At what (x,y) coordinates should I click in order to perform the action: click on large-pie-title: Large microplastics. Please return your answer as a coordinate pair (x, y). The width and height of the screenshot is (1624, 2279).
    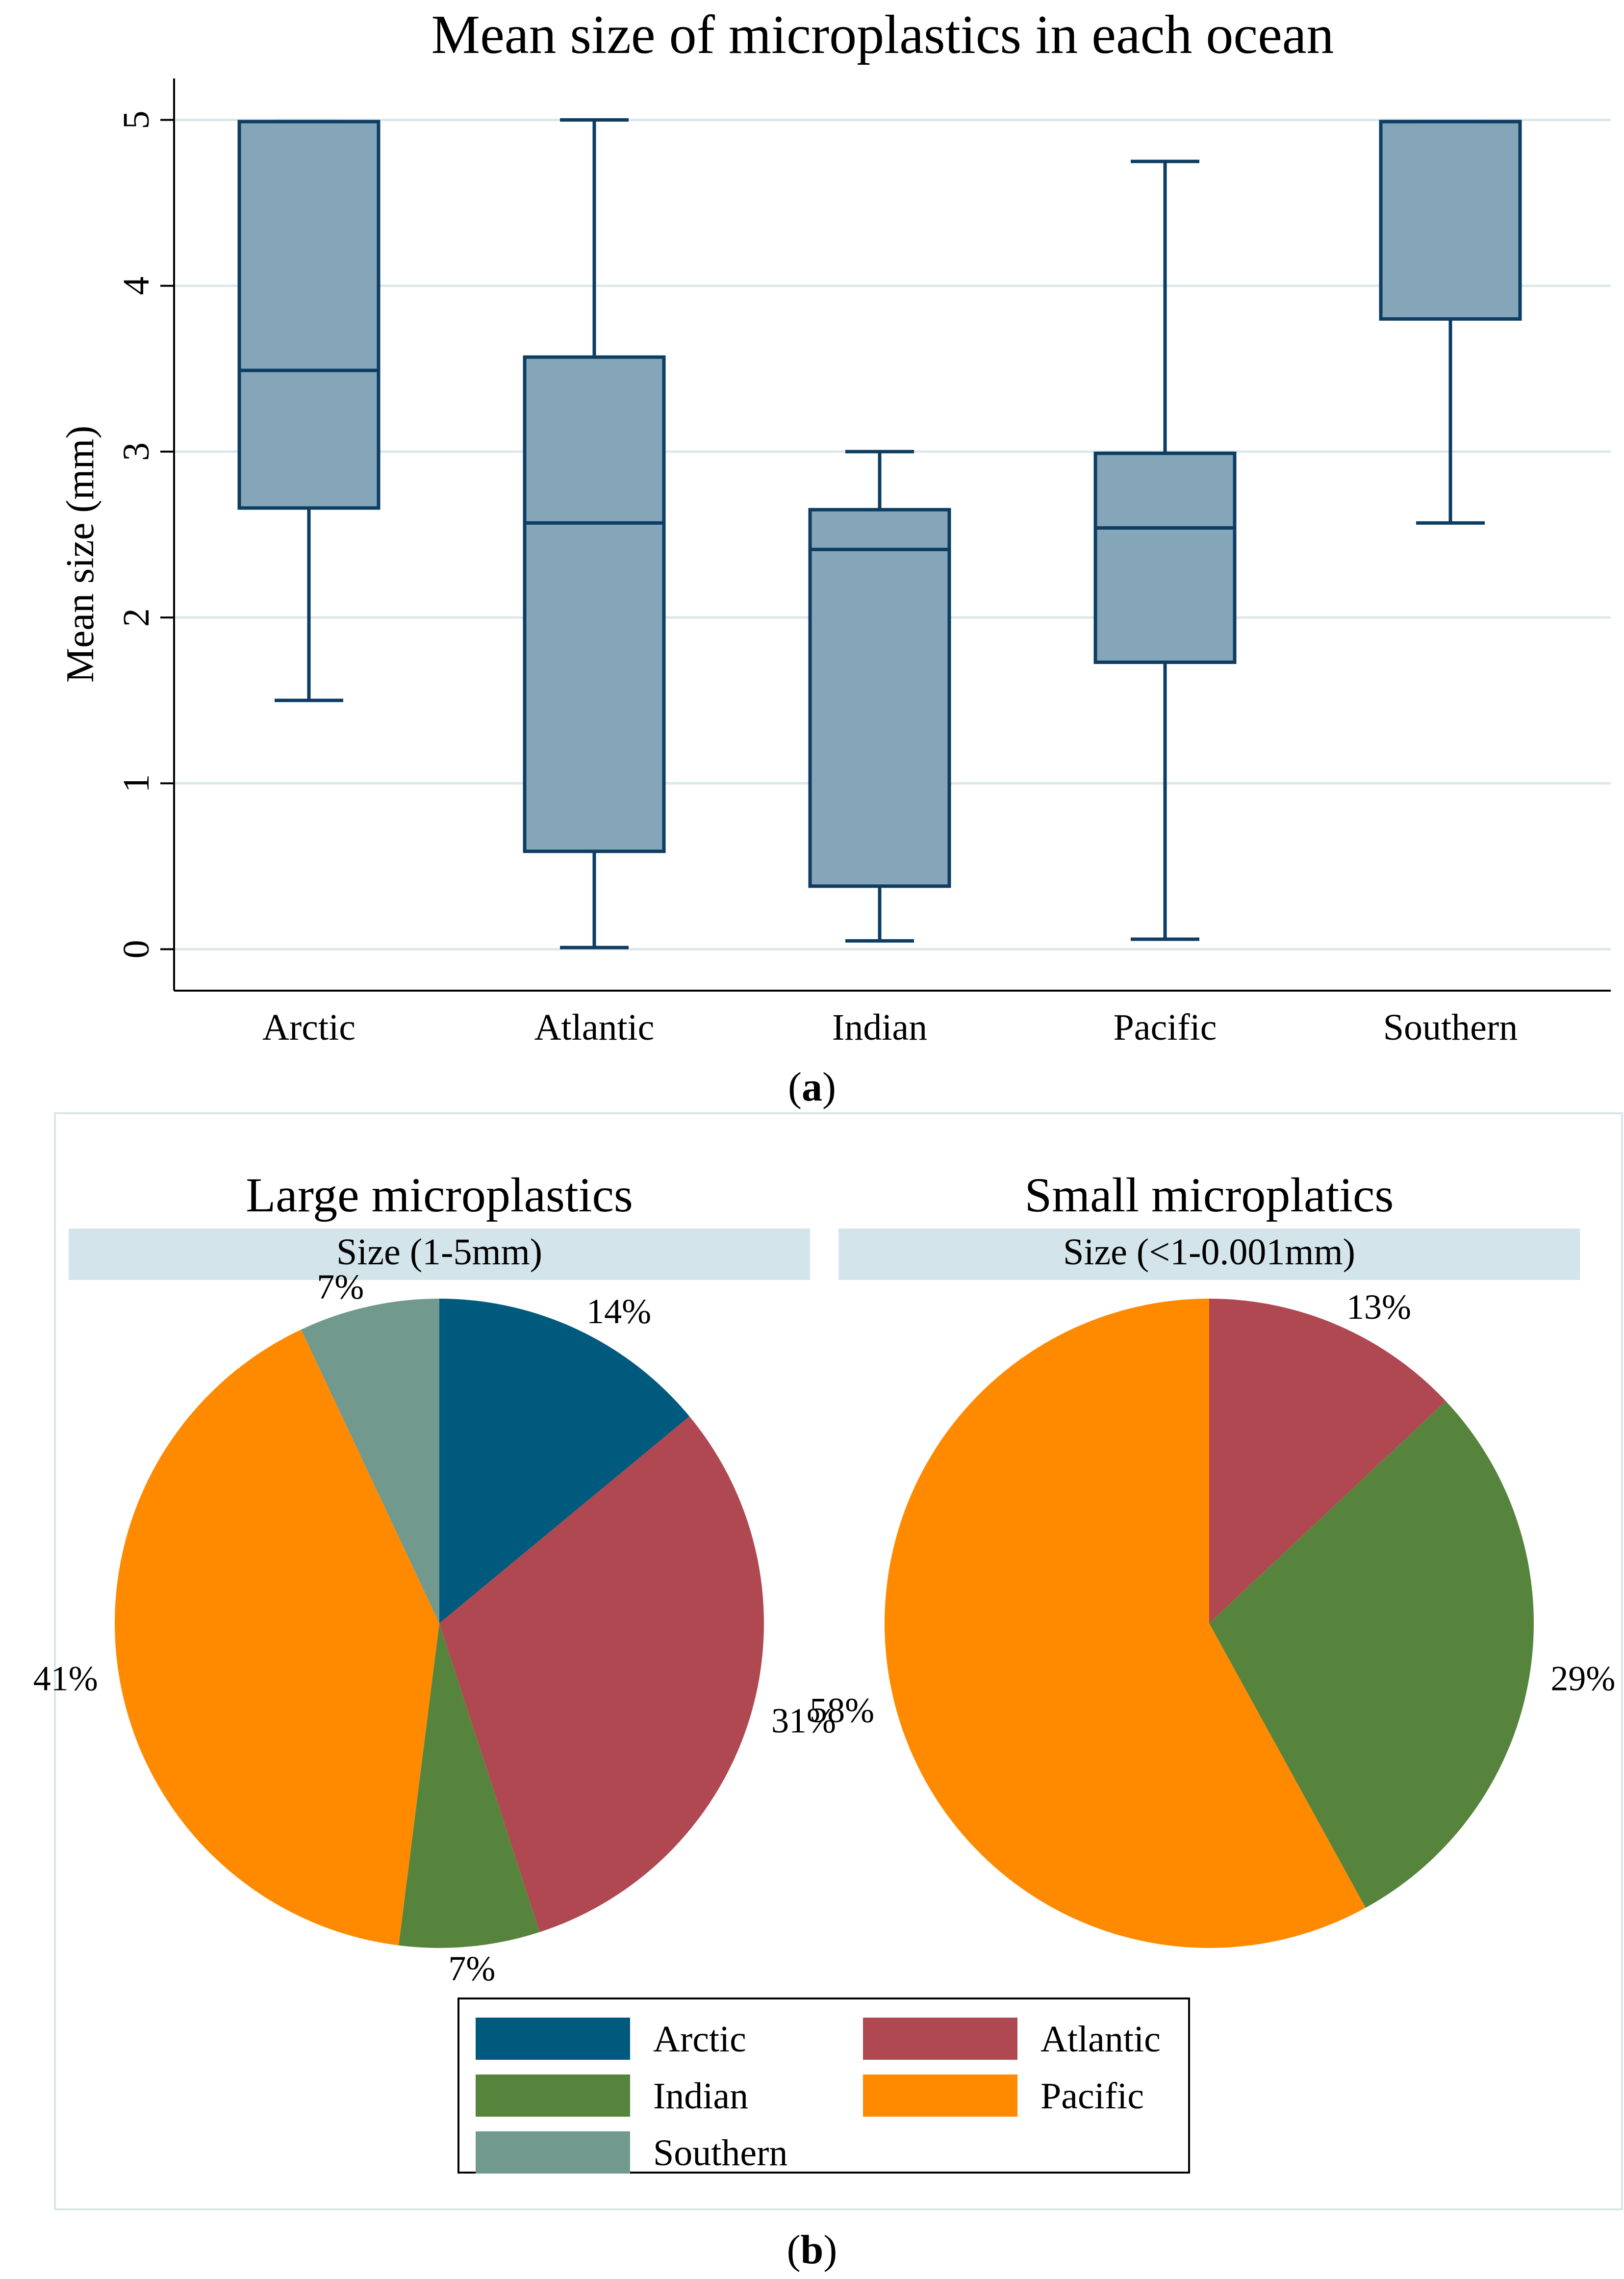
    Looking at the image, I should click on (439, 1195).